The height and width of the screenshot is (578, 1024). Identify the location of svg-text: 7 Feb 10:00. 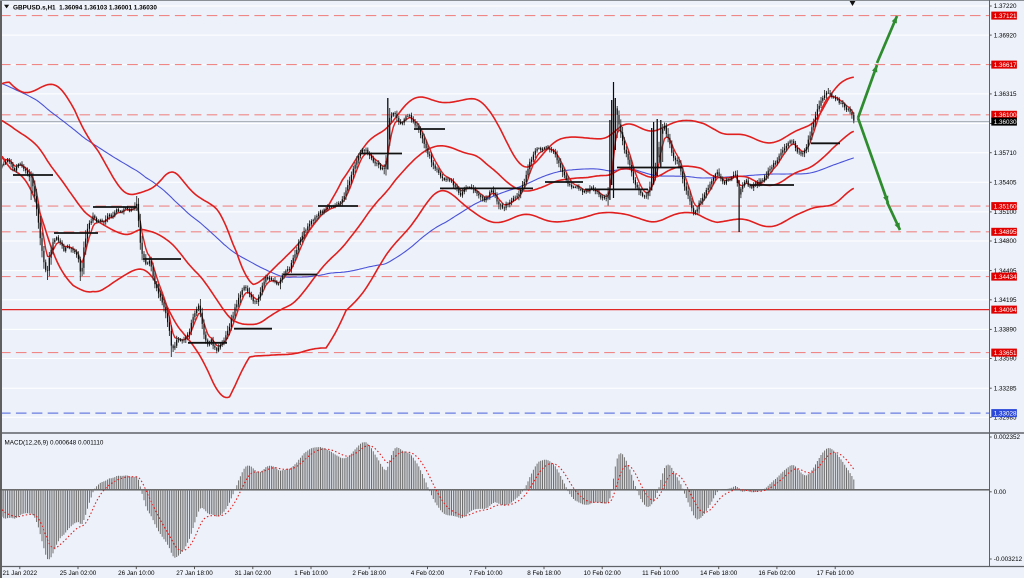
(486, 573).